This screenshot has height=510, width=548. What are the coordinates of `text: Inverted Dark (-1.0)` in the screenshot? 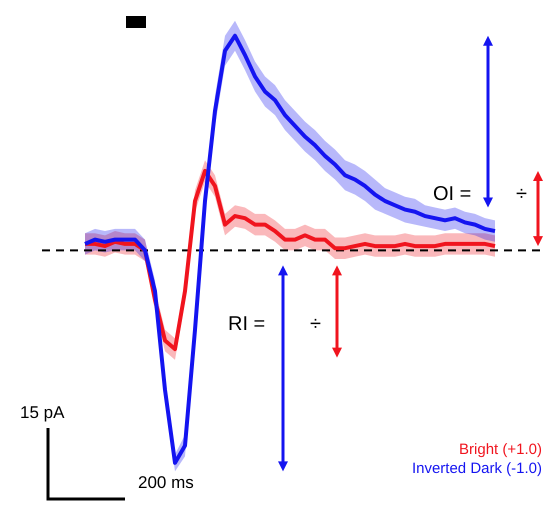 It's located at (477, 468).